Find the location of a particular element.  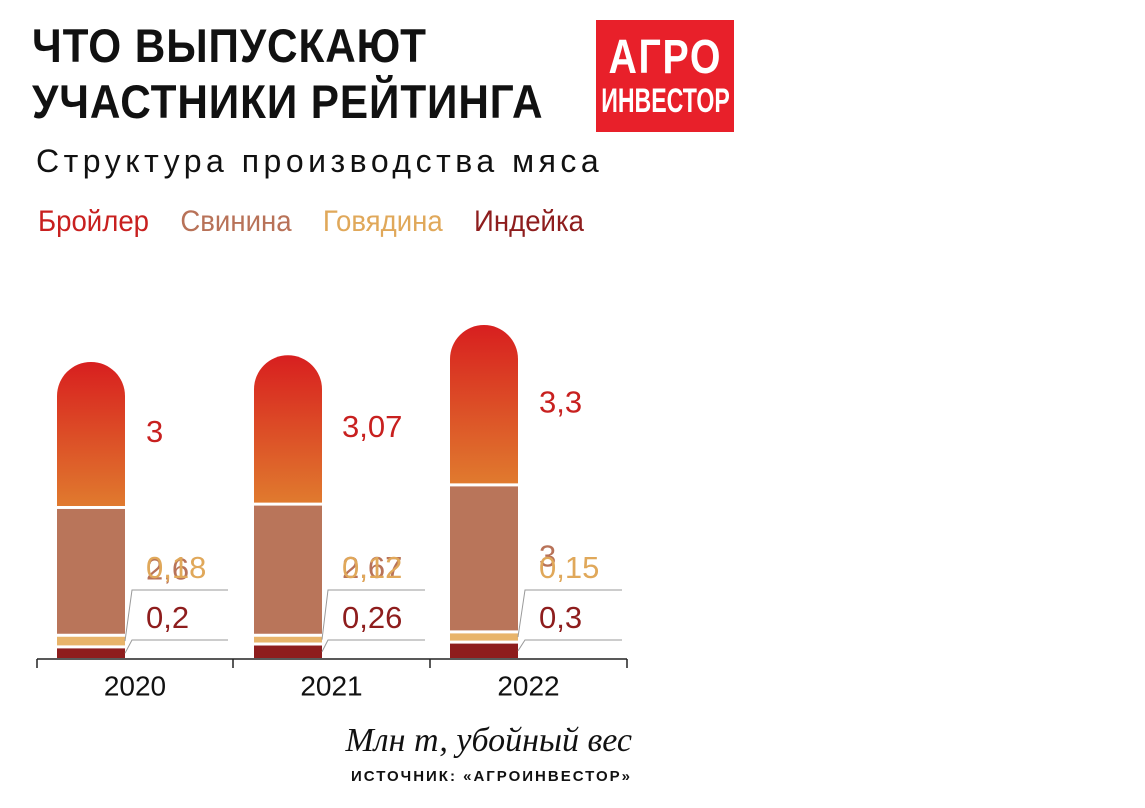

data-label-pork: 3 is located at coordinates (547, 556).